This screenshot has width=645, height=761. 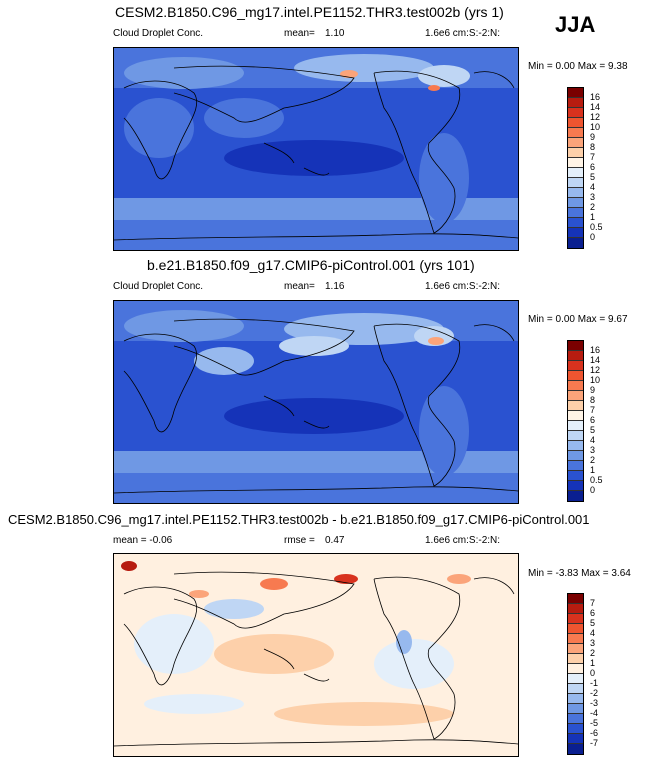 I want to click on panel-1-units: 1.6e6 cm:S:-2:N:, so click(x=463, y=33).